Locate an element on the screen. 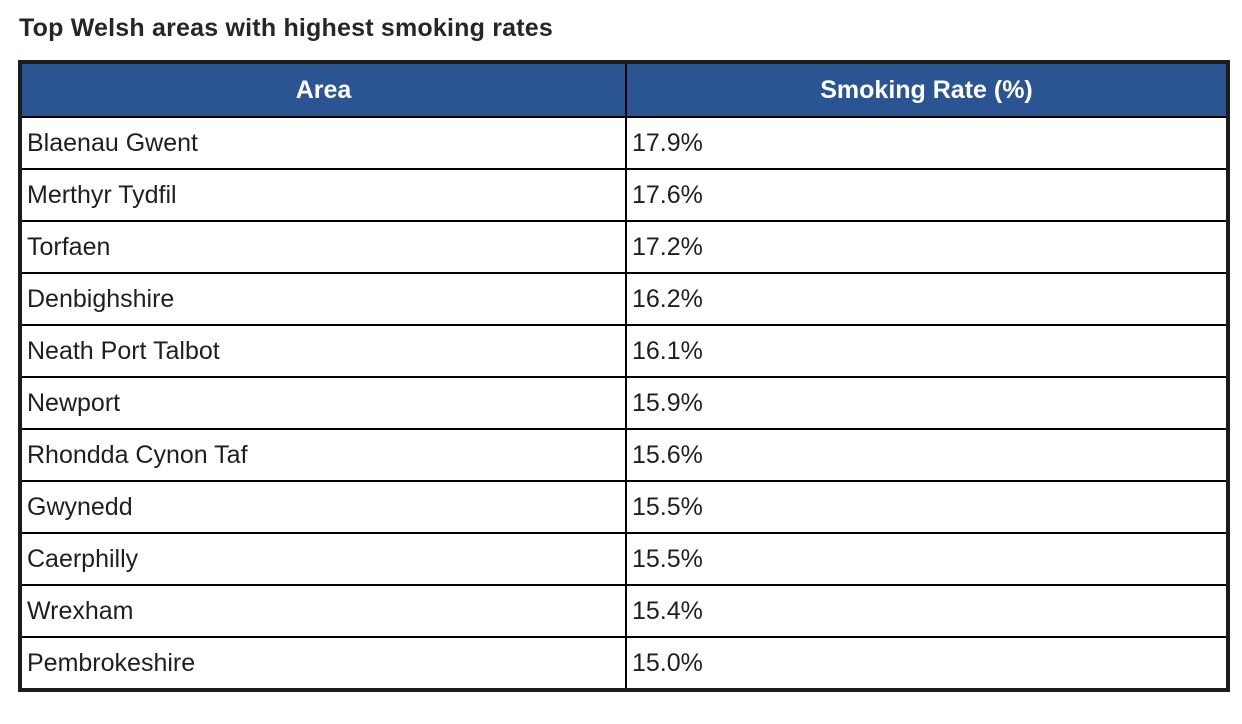 This screenshot has height=724, width=1242. column-header-smoking-rate: Smoking Rate (%) is located at coordinates (927, 89).